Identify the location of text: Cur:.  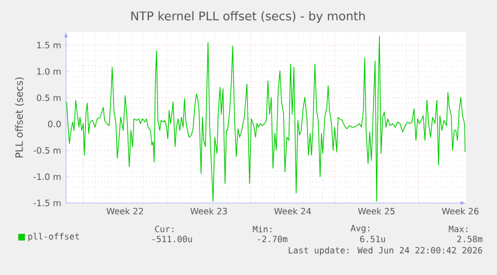
(164, 229).